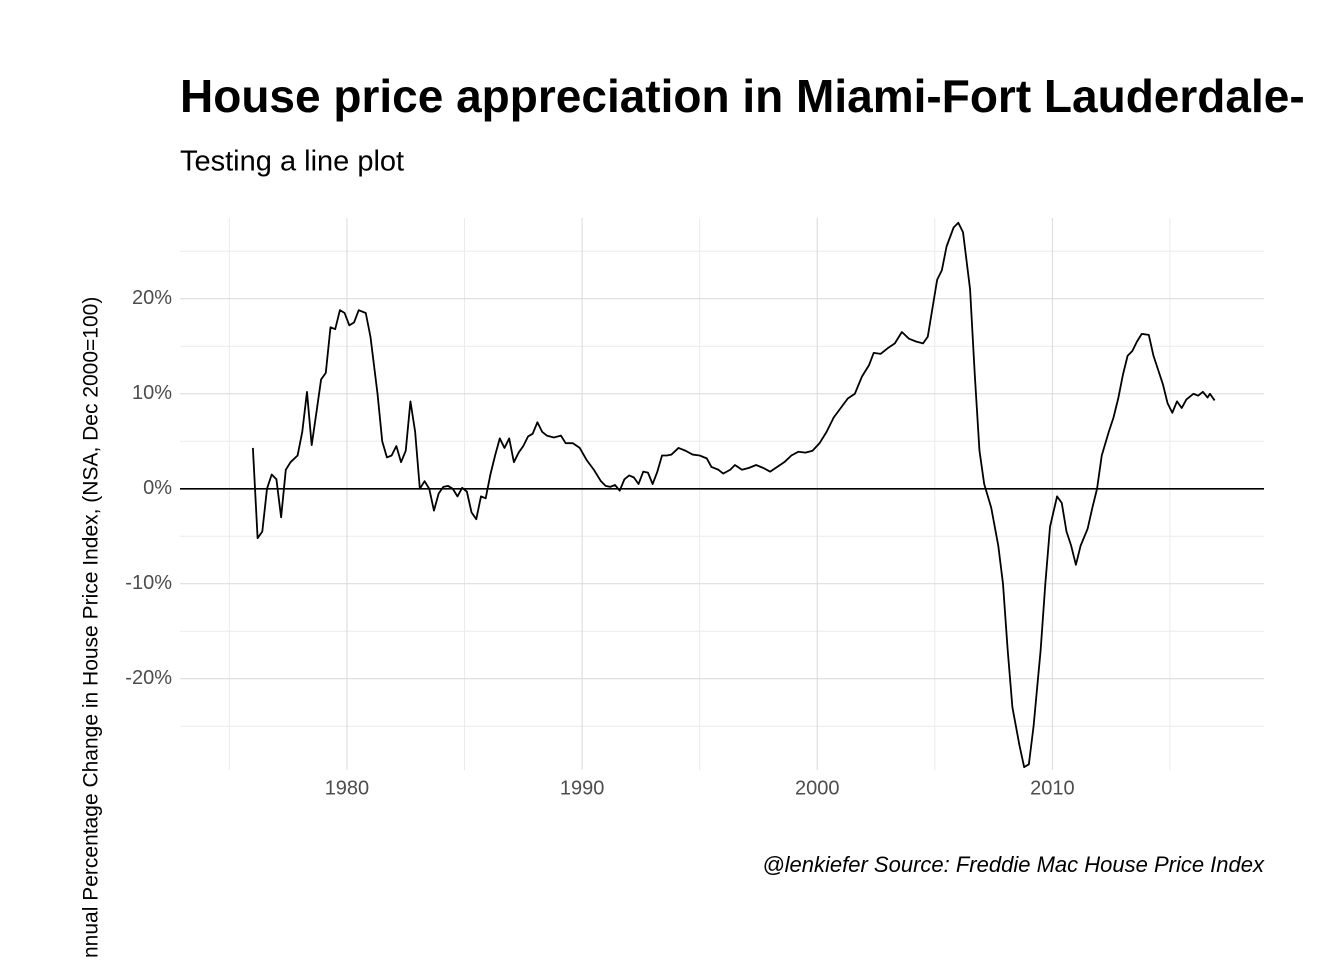 This screenshot has height=960, width=1344. What do you see at coordinates (347, 788) in the screenshot?
I see `x-tick-label: 1980` at bounding box center [347, 788].